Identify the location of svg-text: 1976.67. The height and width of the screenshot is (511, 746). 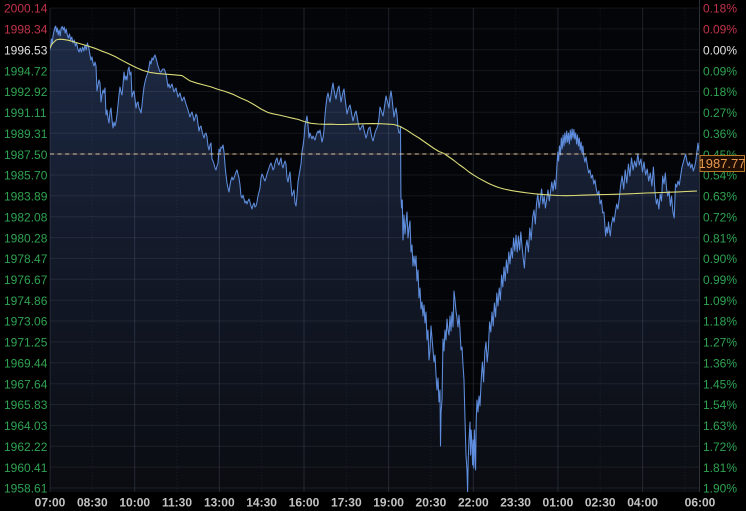
(26, 280).